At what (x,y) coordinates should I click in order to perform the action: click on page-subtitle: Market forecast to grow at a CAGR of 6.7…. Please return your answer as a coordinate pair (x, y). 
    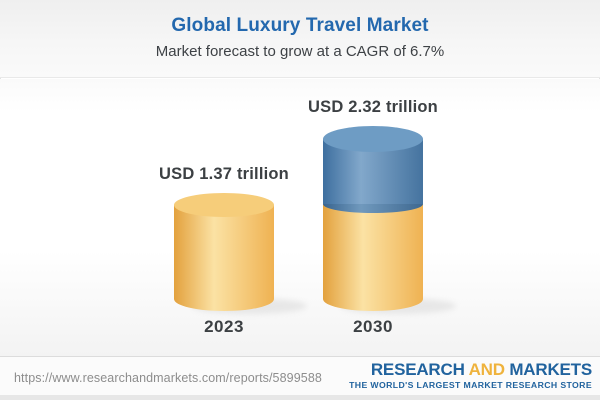
    Looking at the image, I should click on (300, 51).